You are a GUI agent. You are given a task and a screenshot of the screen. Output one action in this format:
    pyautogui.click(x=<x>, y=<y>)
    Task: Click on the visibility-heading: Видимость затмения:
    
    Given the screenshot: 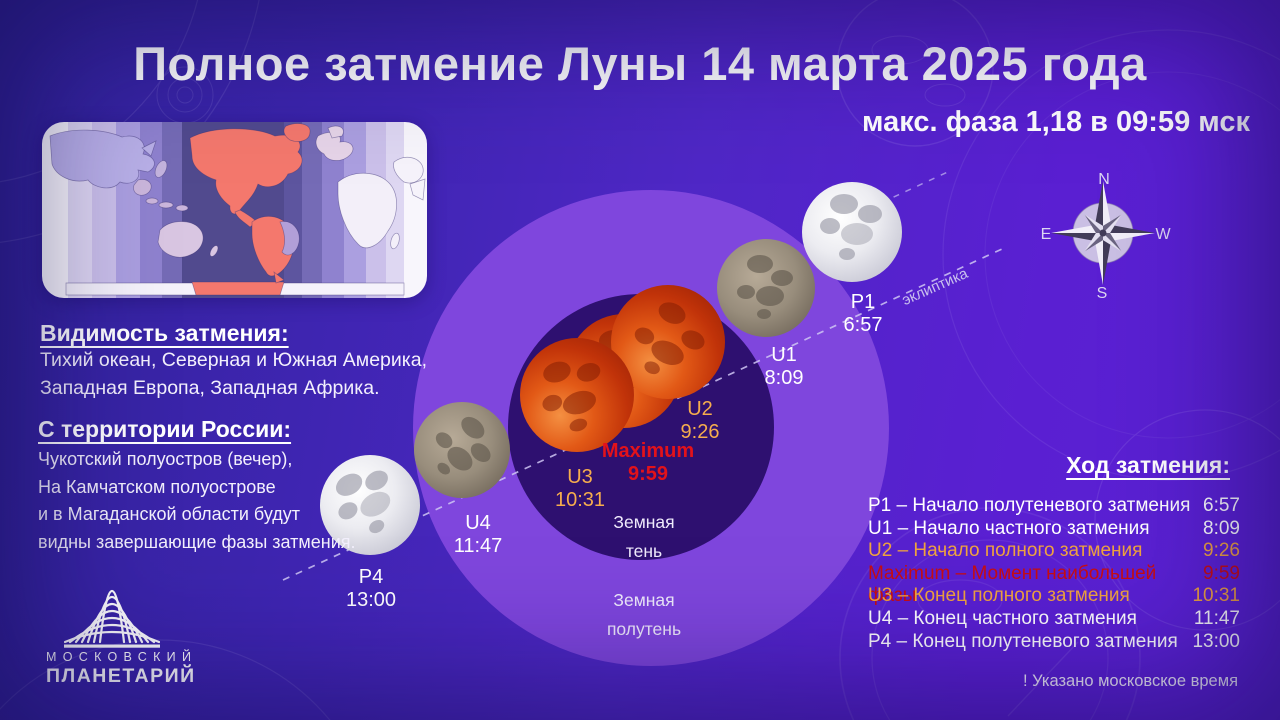 What is the action you would take?
    pyautogui.click(x=164, y=333)
    